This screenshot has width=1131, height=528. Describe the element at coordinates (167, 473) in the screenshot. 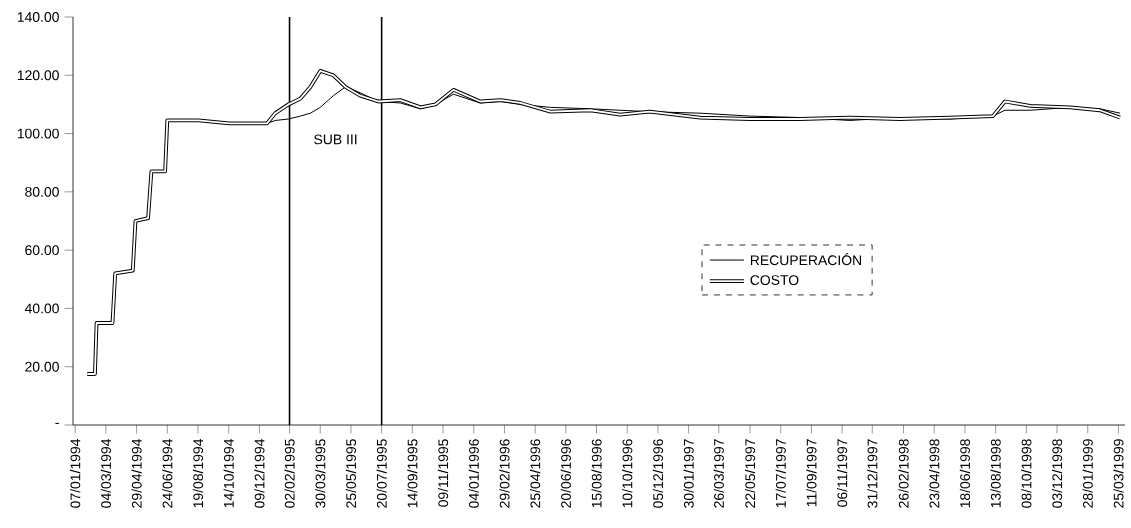

I see `x-tick-label: 24/06/1994` at that location.